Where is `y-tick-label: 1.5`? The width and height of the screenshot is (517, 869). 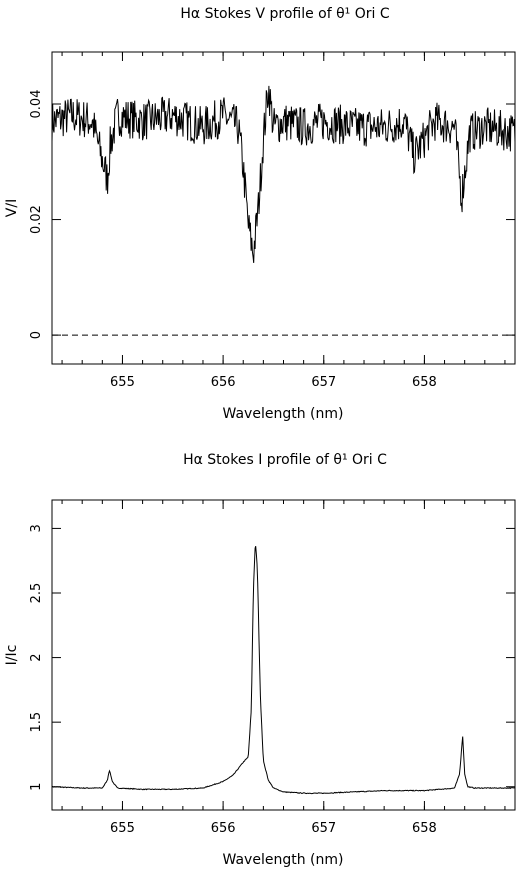 y-tick-label: 1.5 is located at coordinates (36, 722).